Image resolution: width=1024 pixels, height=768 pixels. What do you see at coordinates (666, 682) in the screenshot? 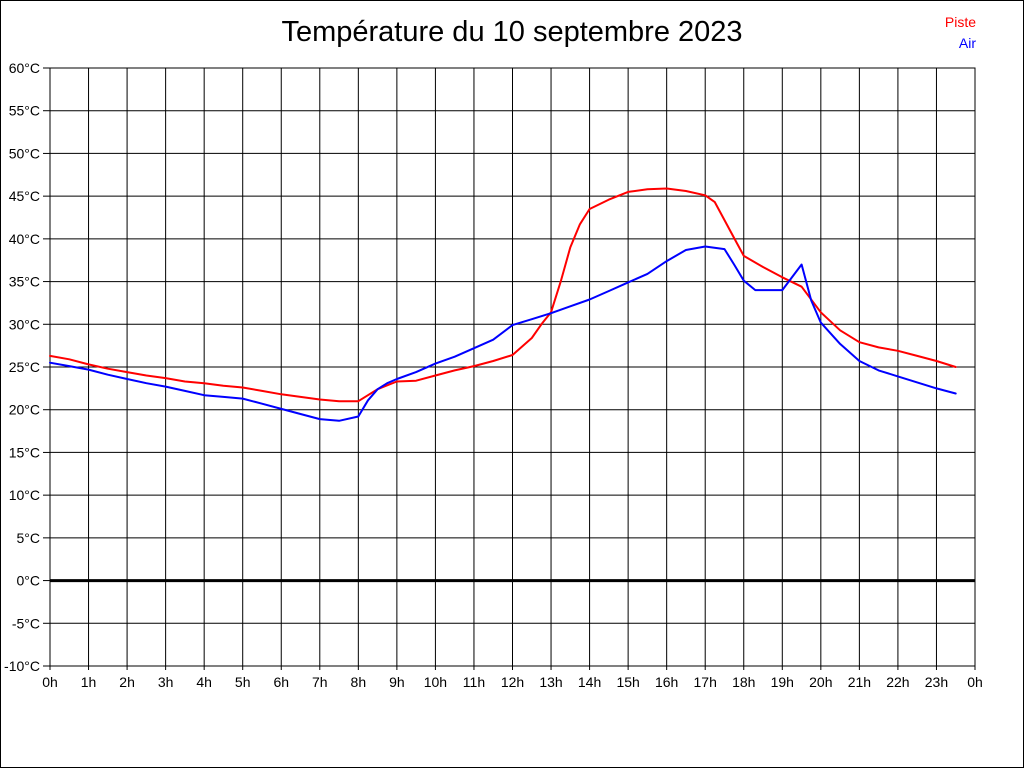
I see `x-axis-label: 16h` at bounding box center [666, 682].